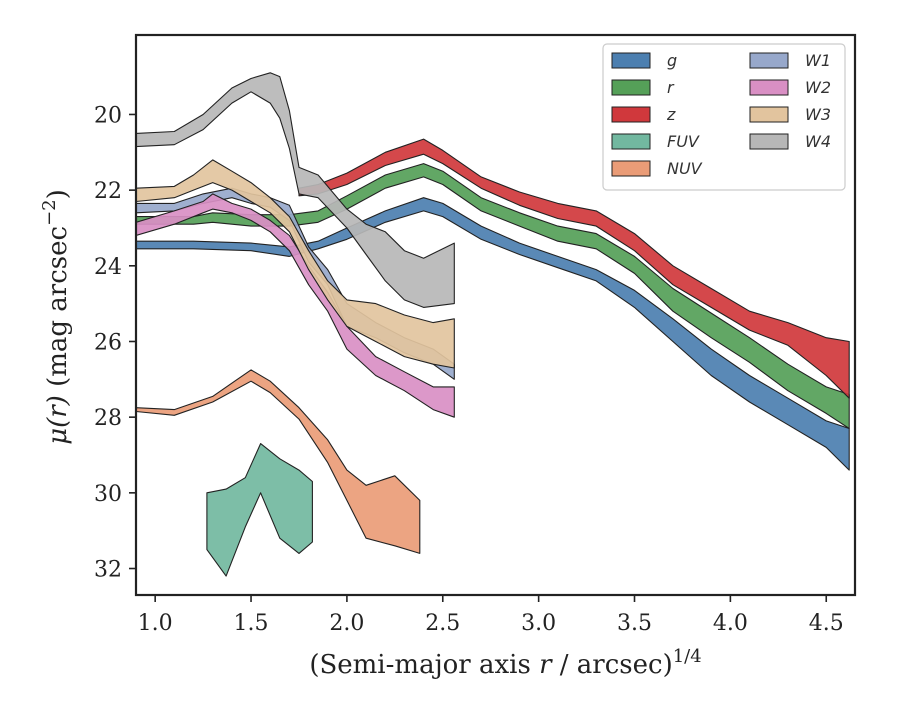  I want to click on y-axis-label-text: μ(r) (mag arcsec−2), so click(56, 317).